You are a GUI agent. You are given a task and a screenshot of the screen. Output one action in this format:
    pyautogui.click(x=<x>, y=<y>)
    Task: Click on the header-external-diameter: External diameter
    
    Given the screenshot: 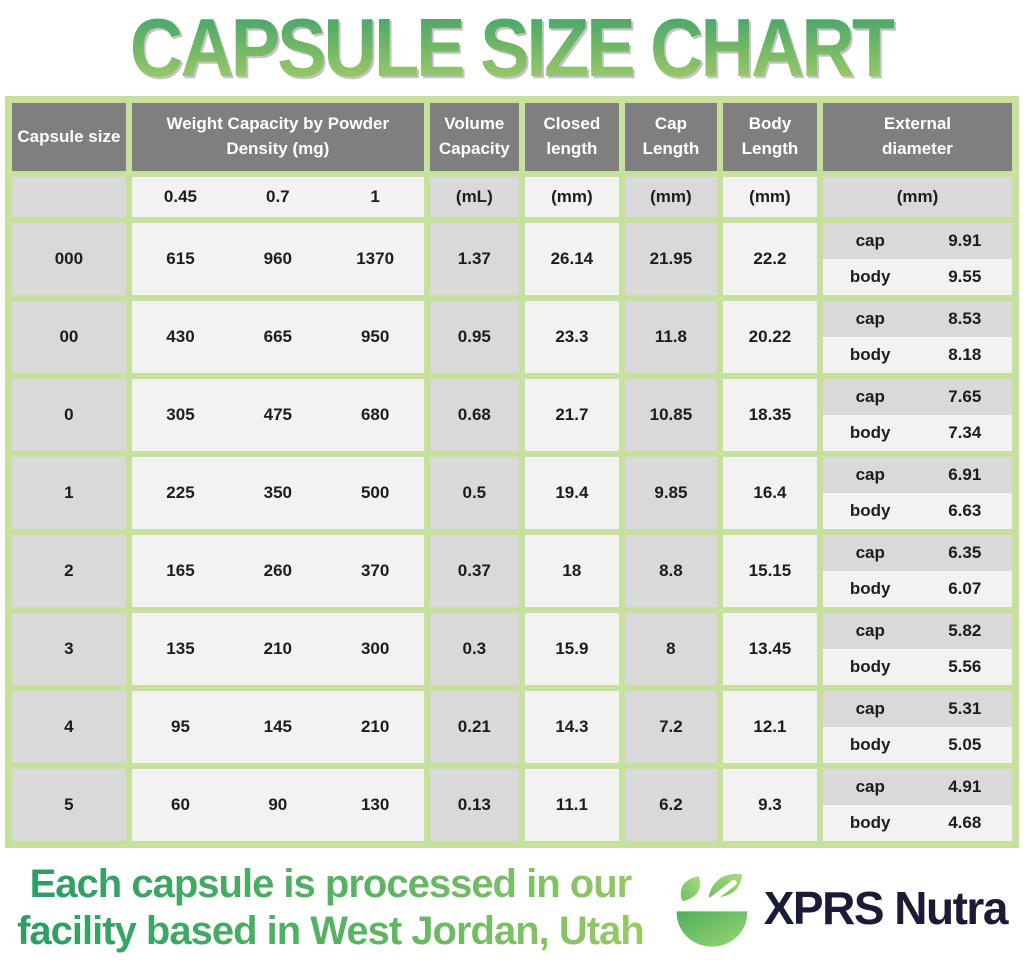 What is the action you would take?
    pyautogui.click(x=917, y=137)
    